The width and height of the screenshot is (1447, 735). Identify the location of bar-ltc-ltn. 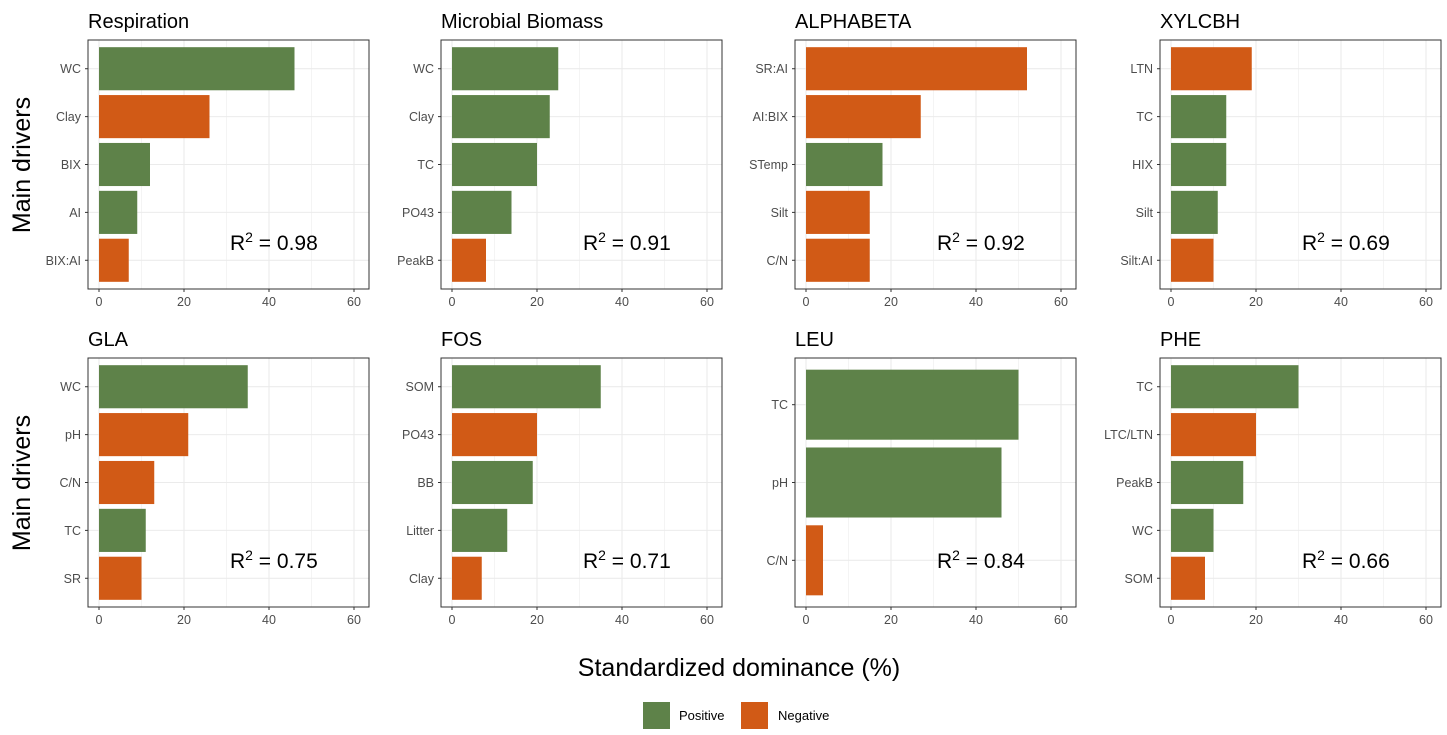
(1213, 435).